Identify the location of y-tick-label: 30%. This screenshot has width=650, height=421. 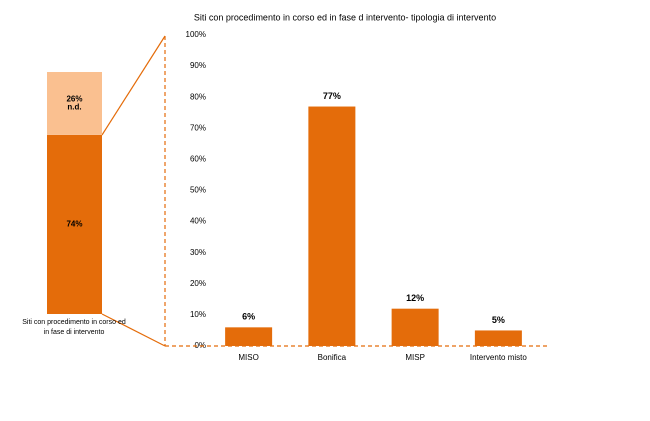
(198, 252).